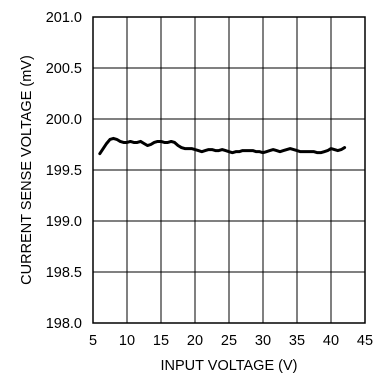 The width and height of the screenshot is (389, 379). Describe the element at coordinates (263, 341) in the screenshot. I see `x-tick-label: 30` at that location.